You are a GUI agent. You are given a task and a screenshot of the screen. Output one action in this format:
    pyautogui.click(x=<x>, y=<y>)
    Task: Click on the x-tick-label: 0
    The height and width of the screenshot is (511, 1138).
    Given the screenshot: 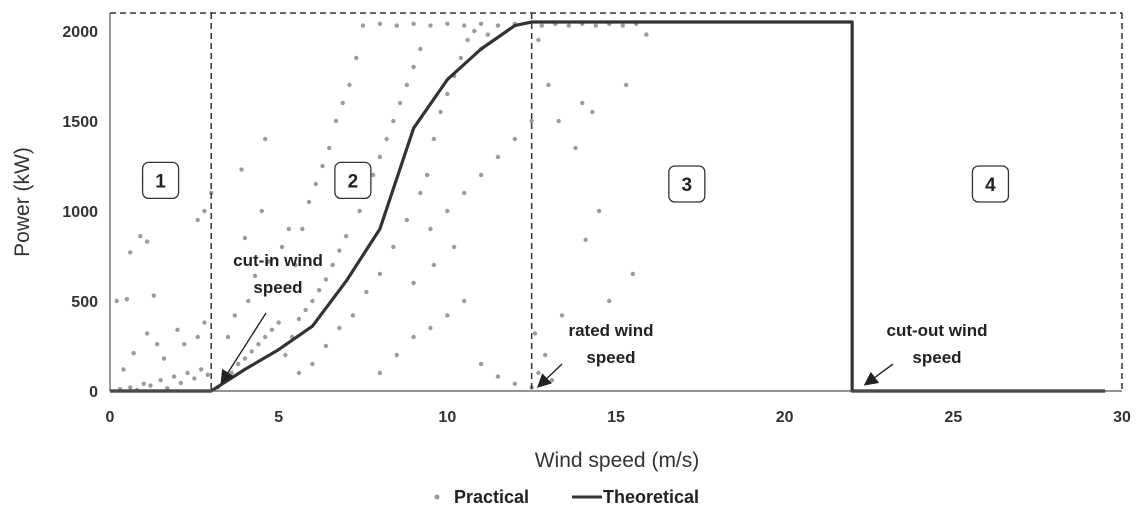 What is the action you would take?
    pyautogui.click(x=110, y=417)
    